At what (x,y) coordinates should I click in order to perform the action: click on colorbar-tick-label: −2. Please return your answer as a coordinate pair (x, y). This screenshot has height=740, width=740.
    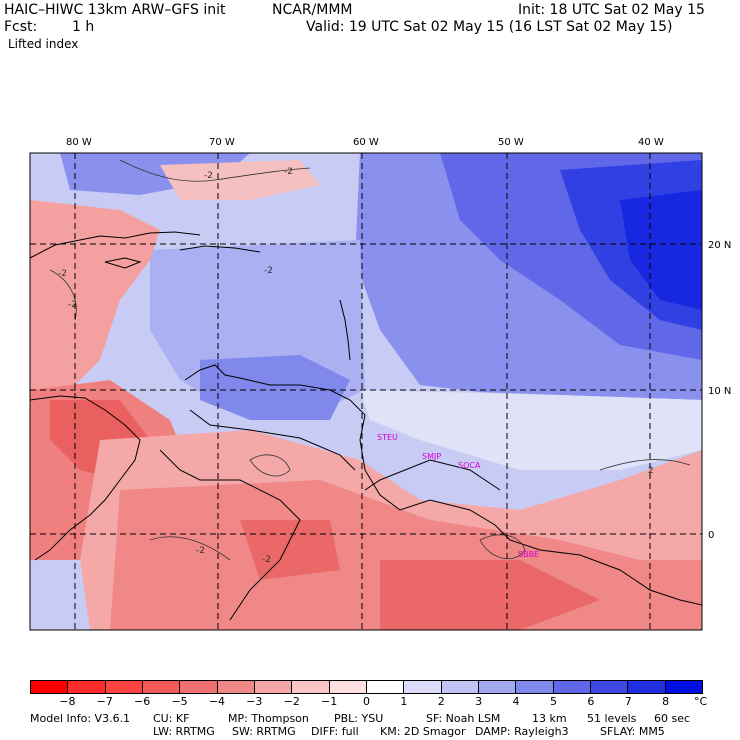
    Looking at the image, I should click on (291, 701).